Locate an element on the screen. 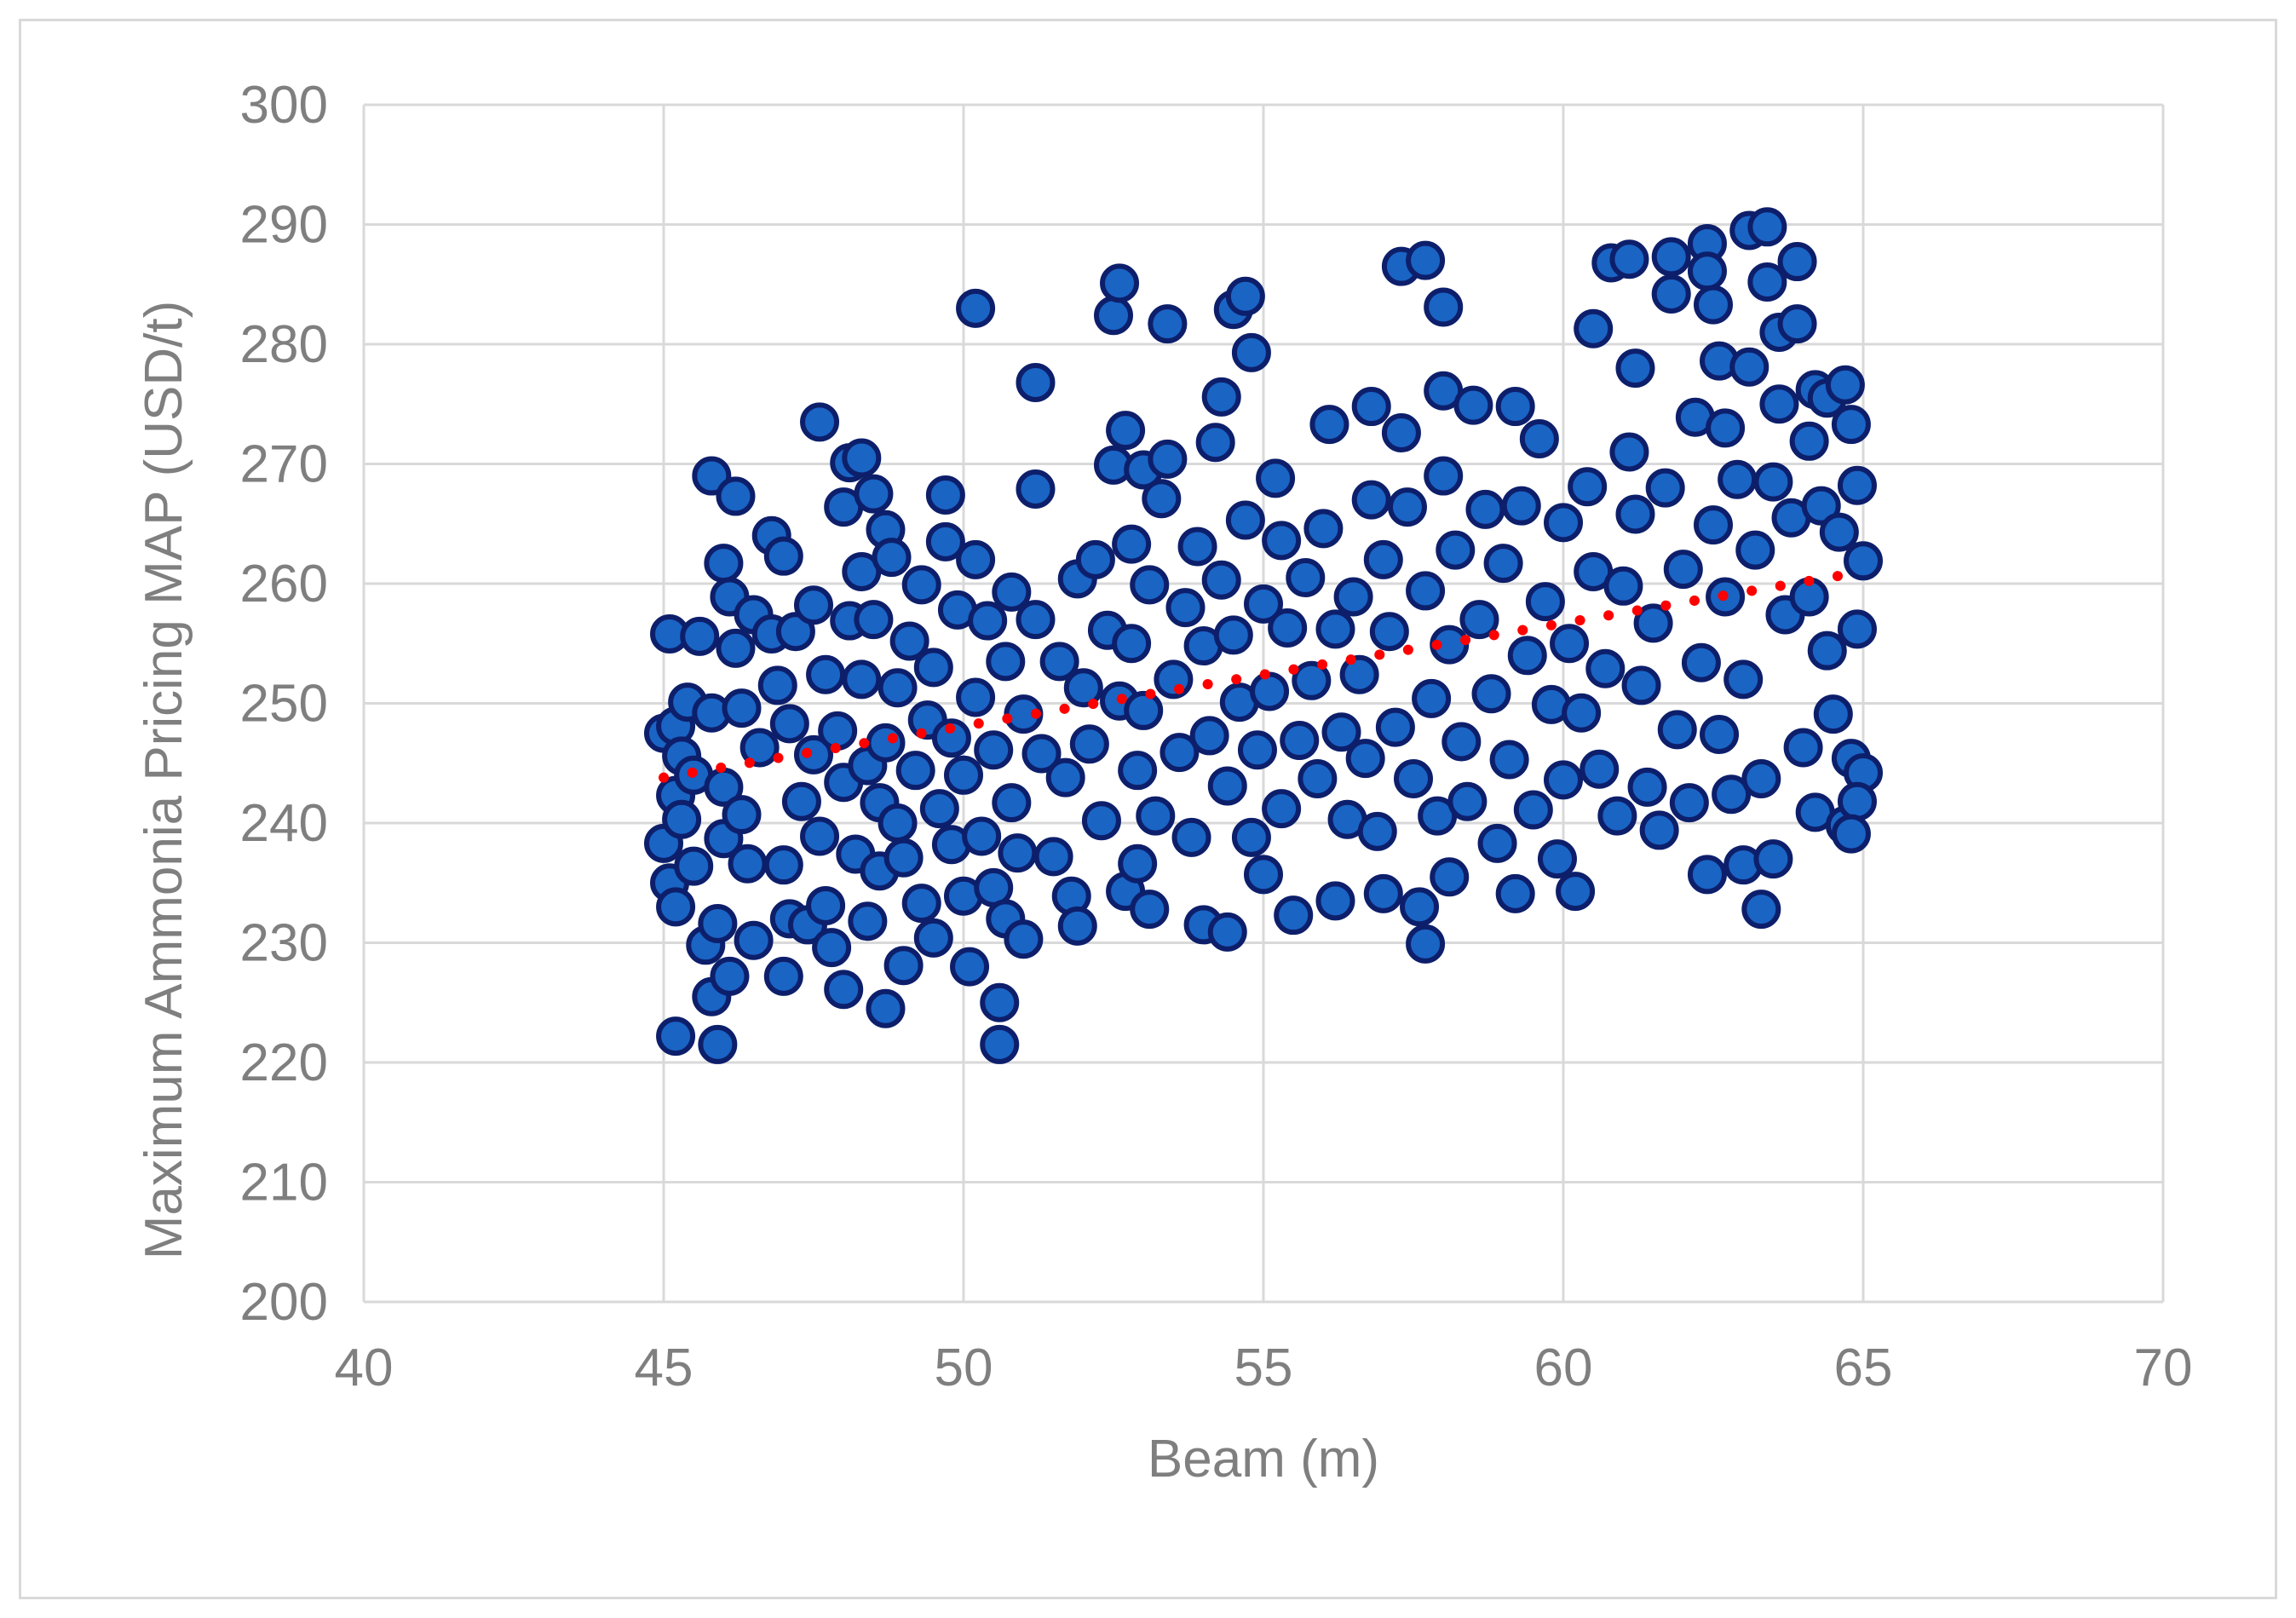 Image resolution: width=2296 pixels, height=1618 pixels. y-tick-label: 250 is located at coordinates (284, 704).